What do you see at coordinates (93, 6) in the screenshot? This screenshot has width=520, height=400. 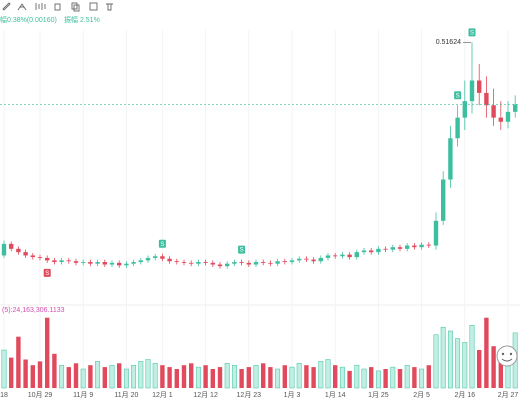 I see `note-icon` at bounding box center [93, 6].